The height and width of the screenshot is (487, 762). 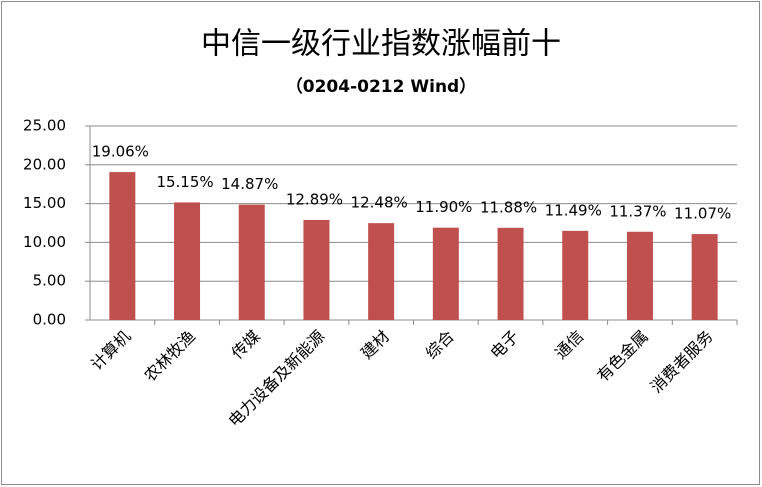 What do you see at coordinates (702, 214) in the screenshot?
I see `value-label: 11.07%` at bounding box center [702, 214].